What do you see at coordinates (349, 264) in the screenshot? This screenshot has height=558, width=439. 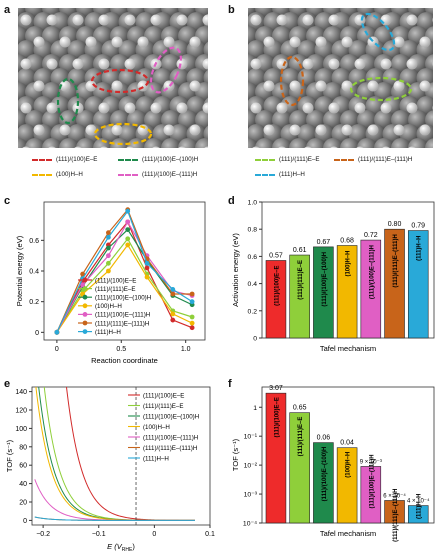 I see `bar-category-label: (100)H–H` at bounding box center [349, 264].